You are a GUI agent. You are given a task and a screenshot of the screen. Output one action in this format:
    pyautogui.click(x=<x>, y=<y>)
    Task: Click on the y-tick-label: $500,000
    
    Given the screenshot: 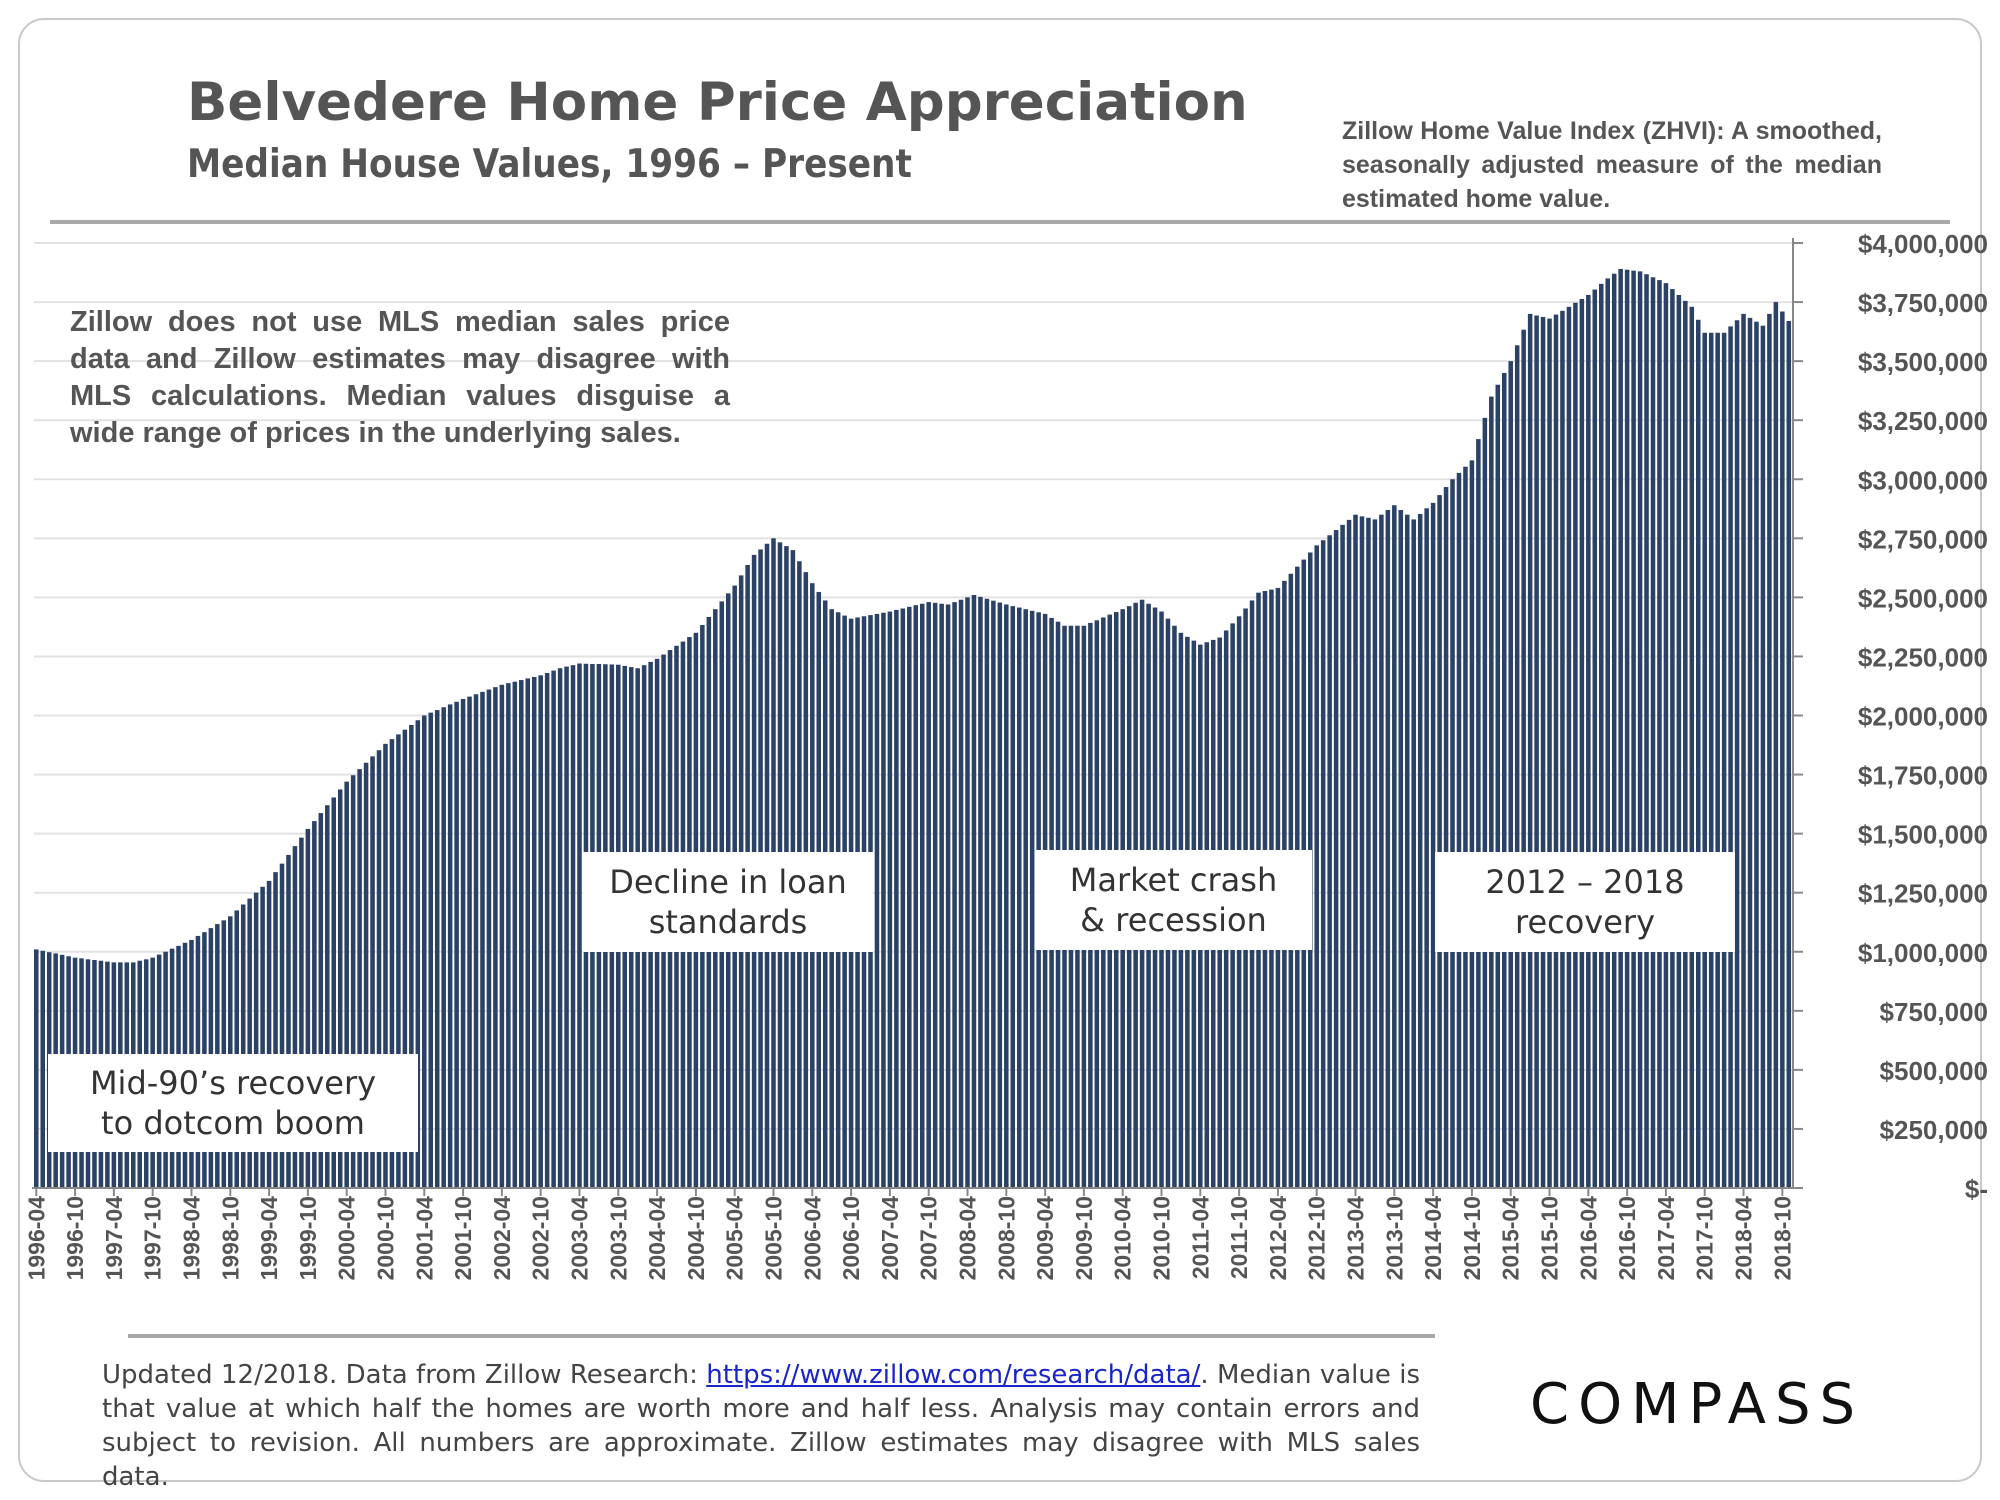 What is the action you would take?
    pyautogui.click(x=1934, y=1071)
    